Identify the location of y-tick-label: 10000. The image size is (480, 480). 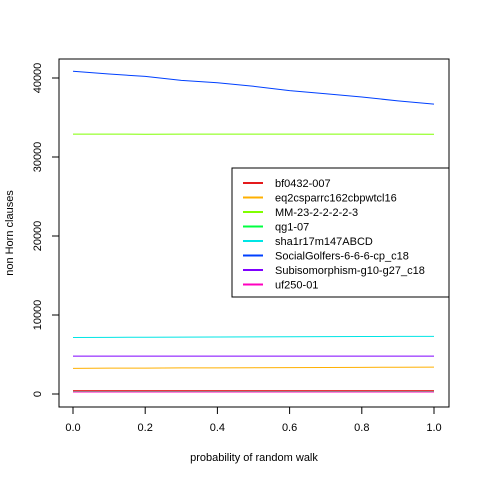
(38, 315).